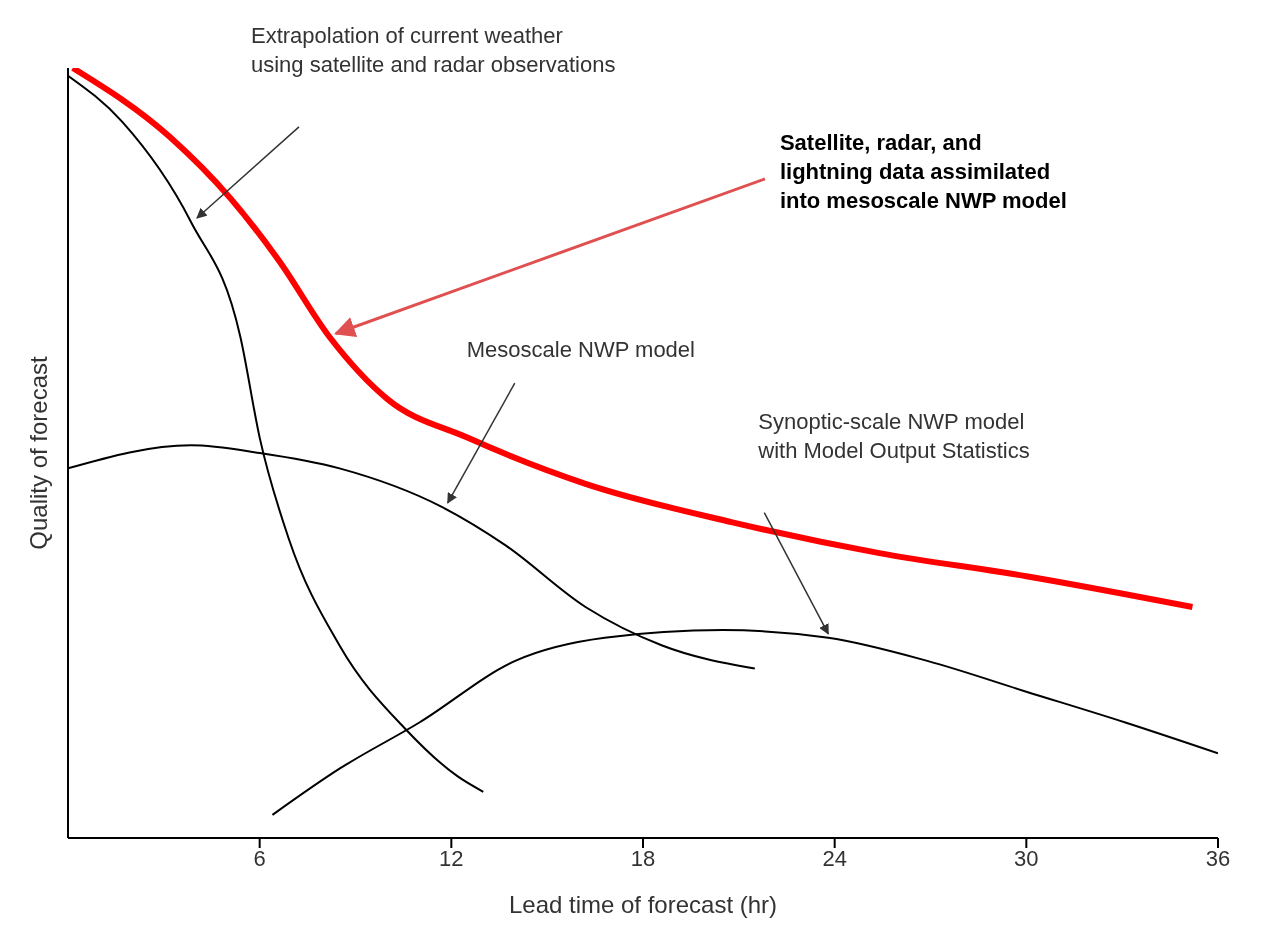 Image resolution: width=1263 pixels, height=942 pixels. Describe the element at coordinates (38, 452) in the screenshot. I see `y-axis-title: Quality of forecast` at that location.